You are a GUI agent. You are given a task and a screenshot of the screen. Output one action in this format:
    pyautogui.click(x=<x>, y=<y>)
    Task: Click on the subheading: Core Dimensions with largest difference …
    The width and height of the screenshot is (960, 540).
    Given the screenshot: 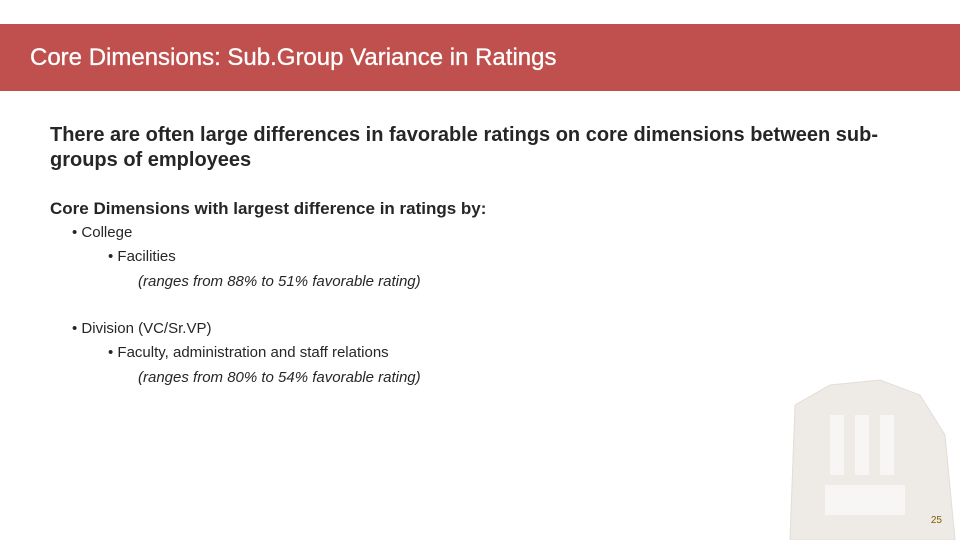 What is the action you would take?
    pyautogui.click(x=268, y=208)
    